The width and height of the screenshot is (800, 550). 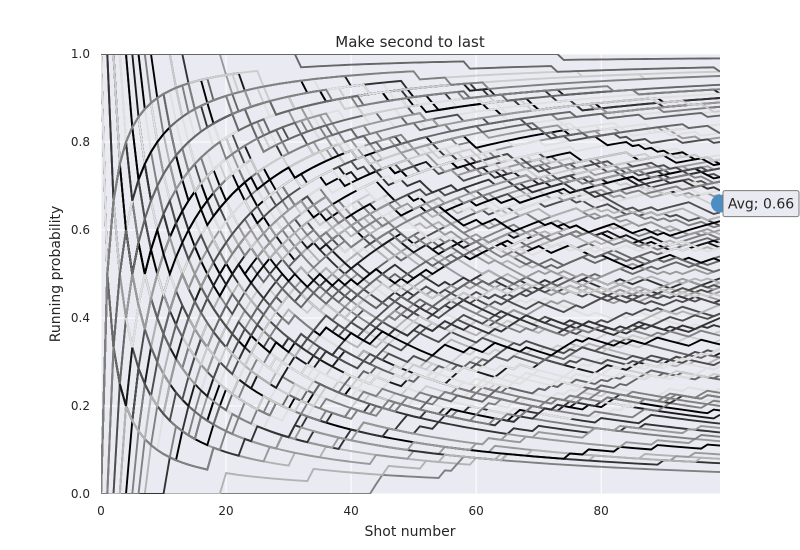 I want to click on y-tick-label: 1.0, so click(x=80, y=54).